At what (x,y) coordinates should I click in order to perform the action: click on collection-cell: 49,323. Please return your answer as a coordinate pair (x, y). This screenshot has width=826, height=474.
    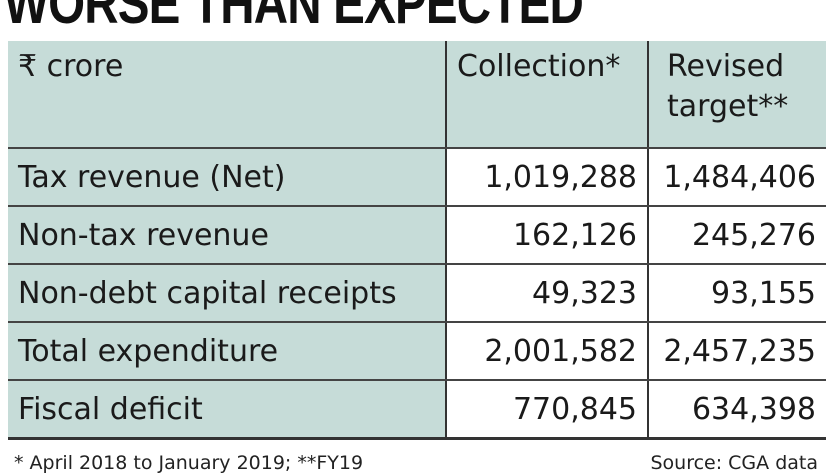
    Looking at the image, I should click on (546, 293).